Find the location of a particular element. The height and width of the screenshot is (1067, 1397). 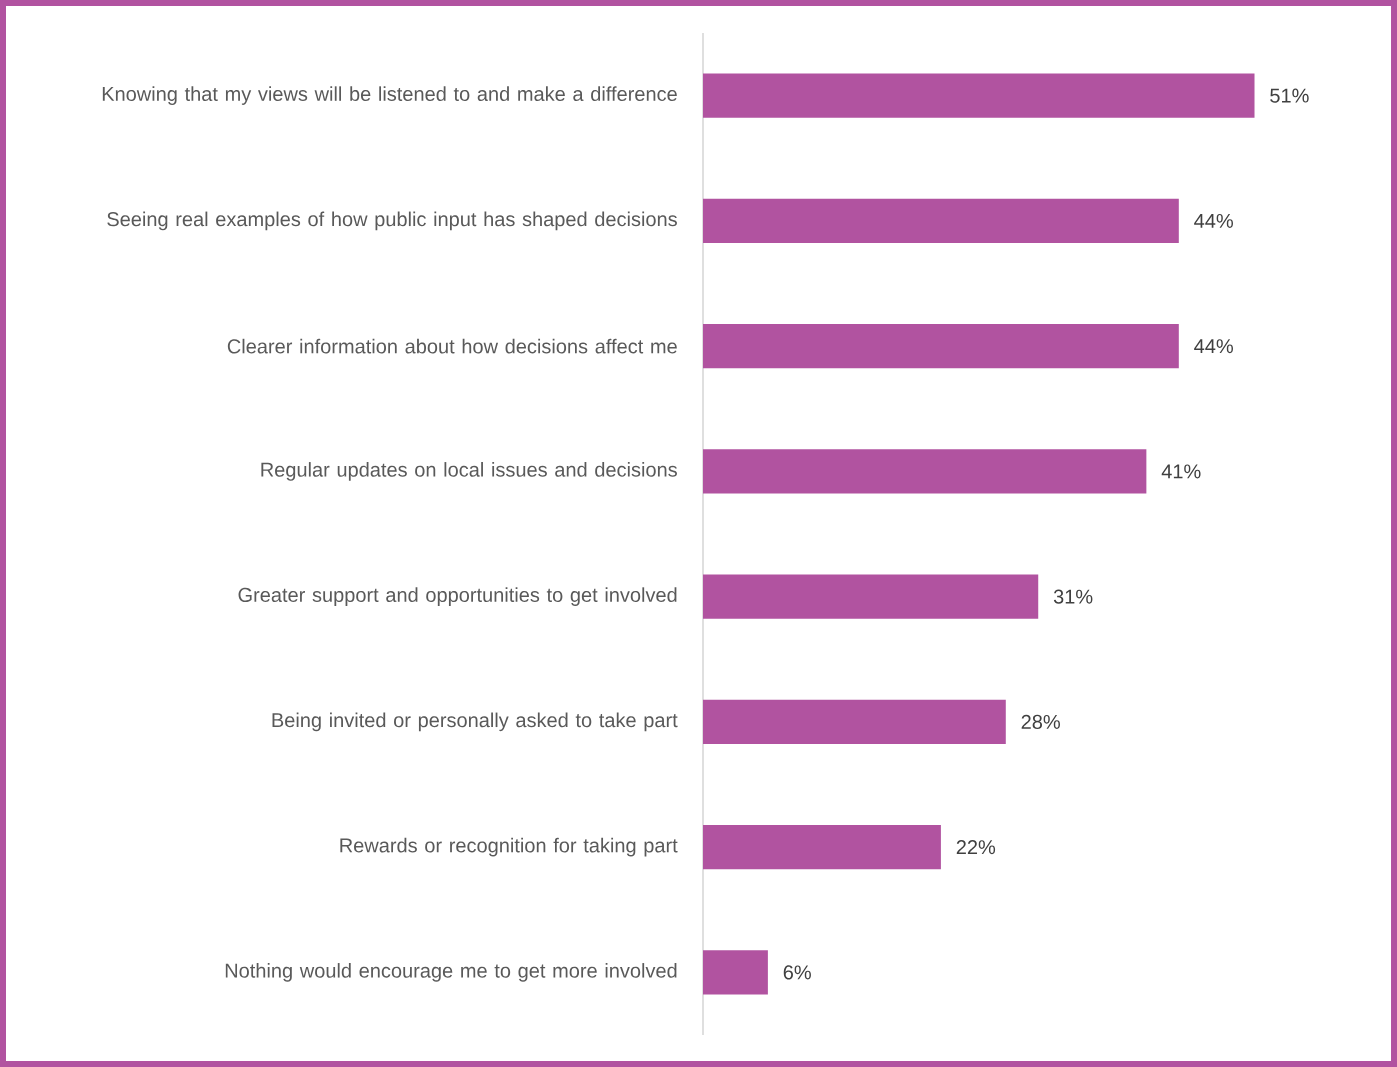

y-tick-label: Greater support and opportunities to get involved is located at coordinates (457, 596).